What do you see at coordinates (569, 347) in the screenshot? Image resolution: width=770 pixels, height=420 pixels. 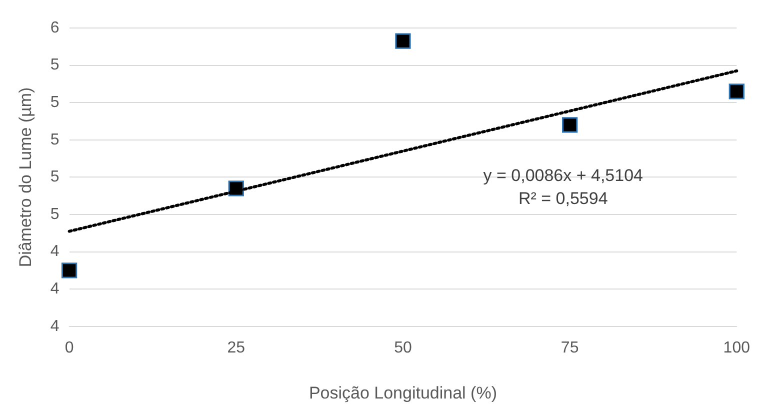 I see `x-tick-label: 75` at bounding box center [569, 347].